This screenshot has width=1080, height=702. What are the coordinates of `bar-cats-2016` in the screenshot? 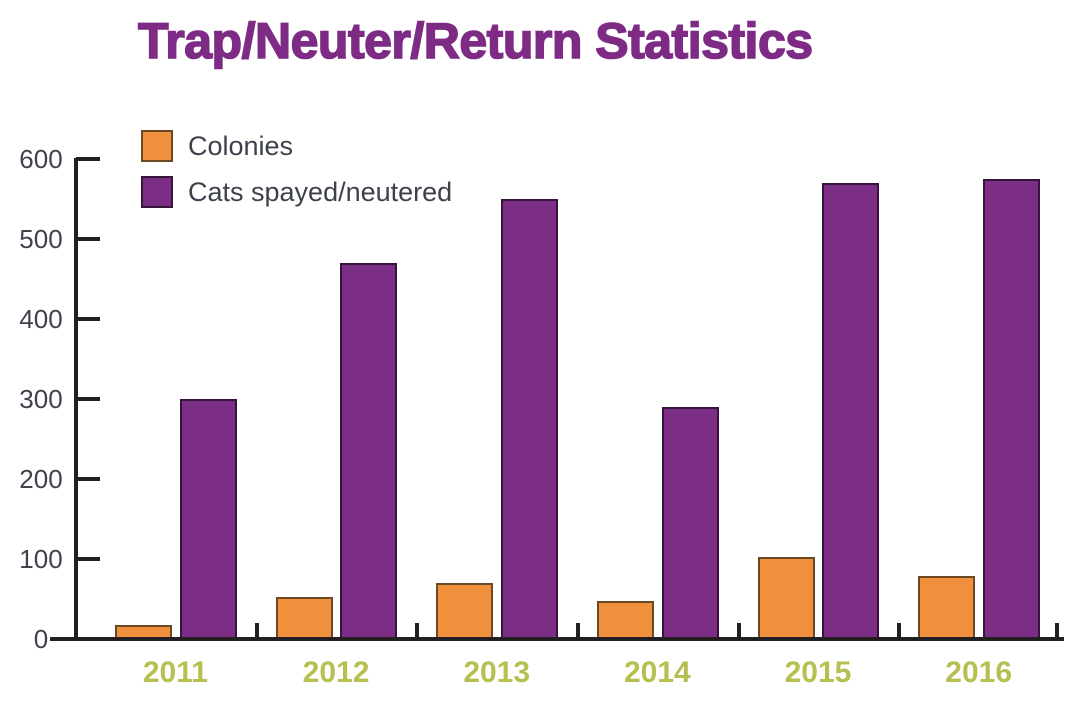 It's located at (1011, 409).